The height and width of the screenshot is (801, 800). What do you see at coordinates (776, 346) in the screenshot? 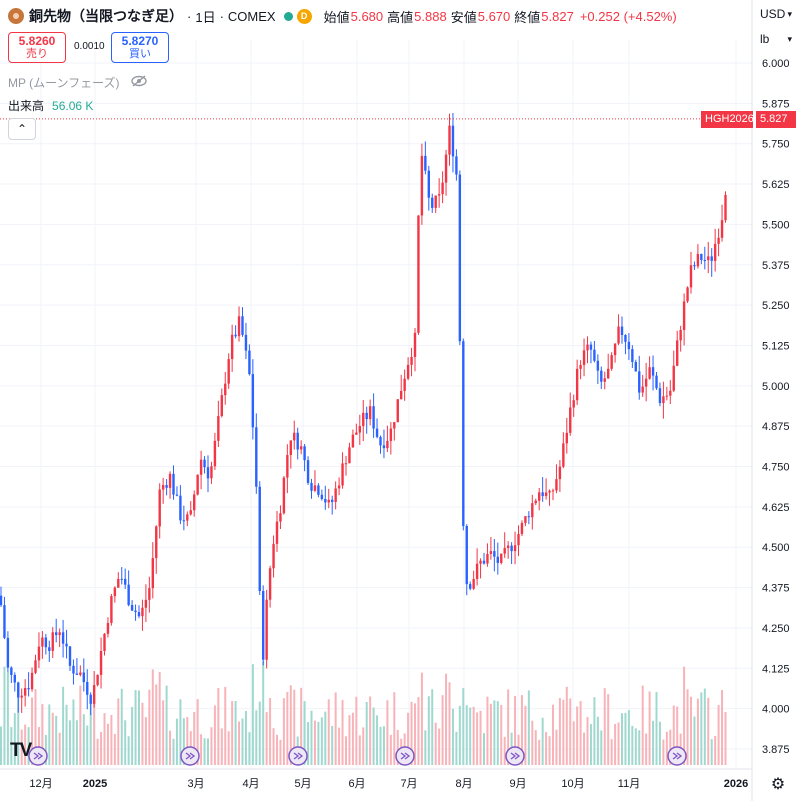
I see `y-tick-label: 5.125` at bounding box center [776, 346].